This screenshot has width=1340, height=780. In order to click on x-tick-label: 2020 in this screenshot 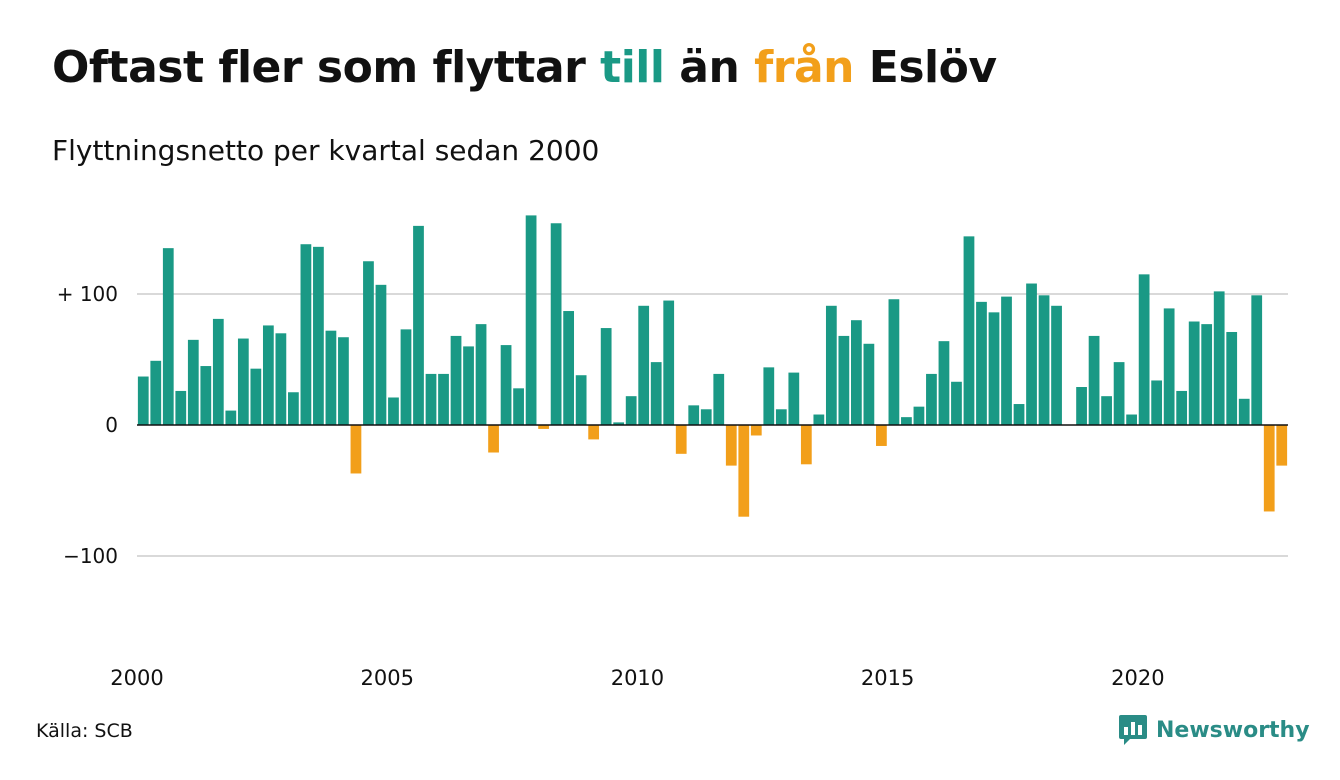, I will do `click(1137, 678)`.